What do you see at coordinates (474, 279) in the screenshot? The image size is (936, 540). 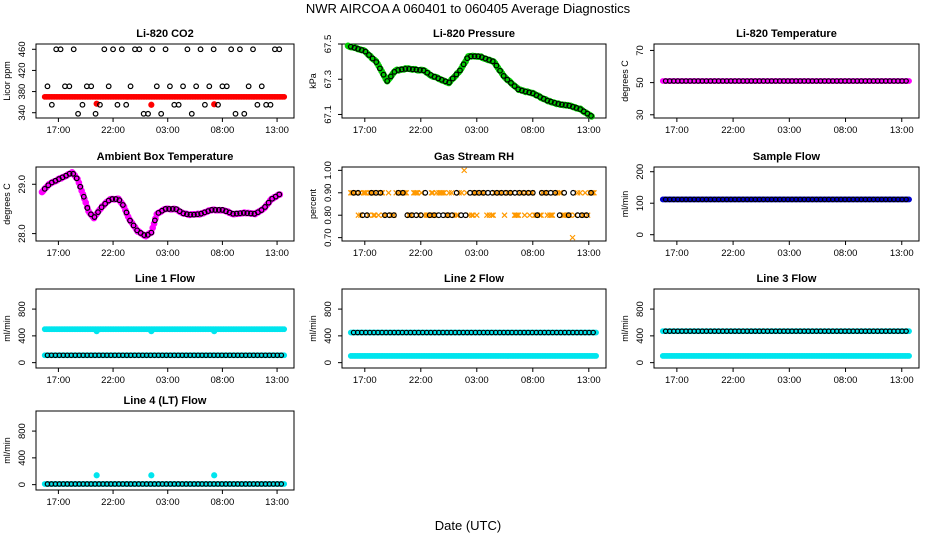 I see `panel-title: Line 2 Flow` at bounding box center [474, 279].